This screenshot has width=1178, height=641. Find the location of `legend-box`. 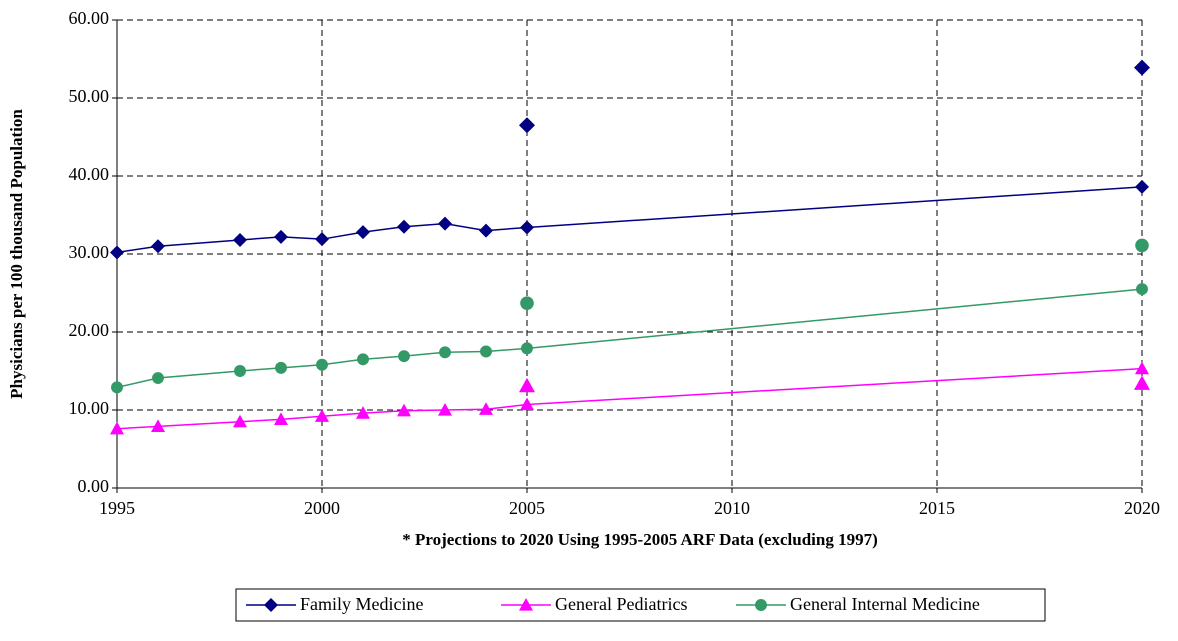

legend-box is located at coordinates (640, 605).